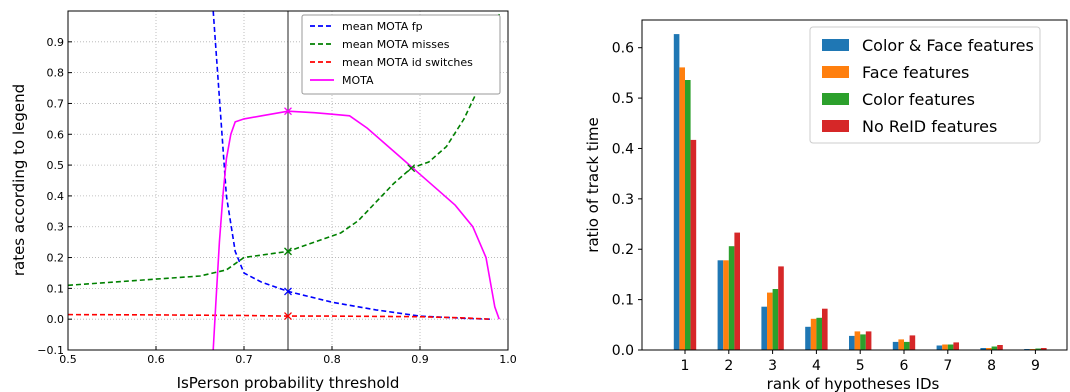  Describe the element at coordinates (860, 366) in the screenshot. I see `x-tick-label: 5` at that location.